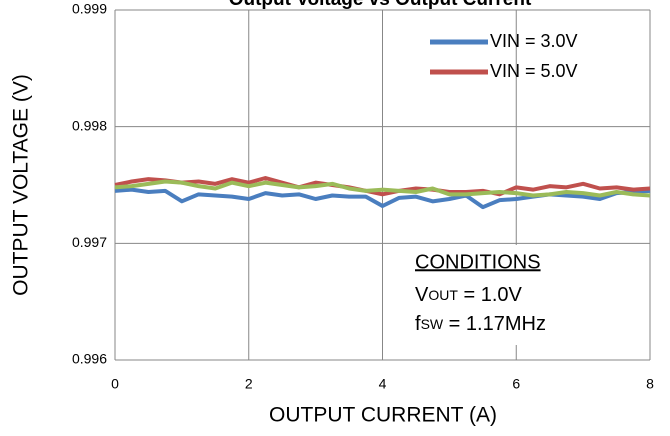 This screenshot has height=436, width=670. Describe the element at coordinates (89, 359) in the screenshot. I see `y-tick-label: 0.996` at that location.